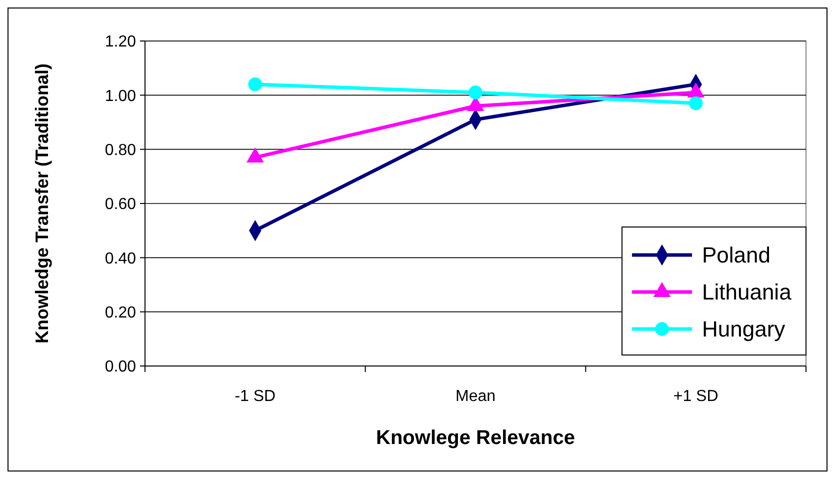 The image size is (835, 479). What do you see at coordinates (120, 96) in the screenshot?
I see `y-tick-label: 1.00` at bounding box center [120, 96].